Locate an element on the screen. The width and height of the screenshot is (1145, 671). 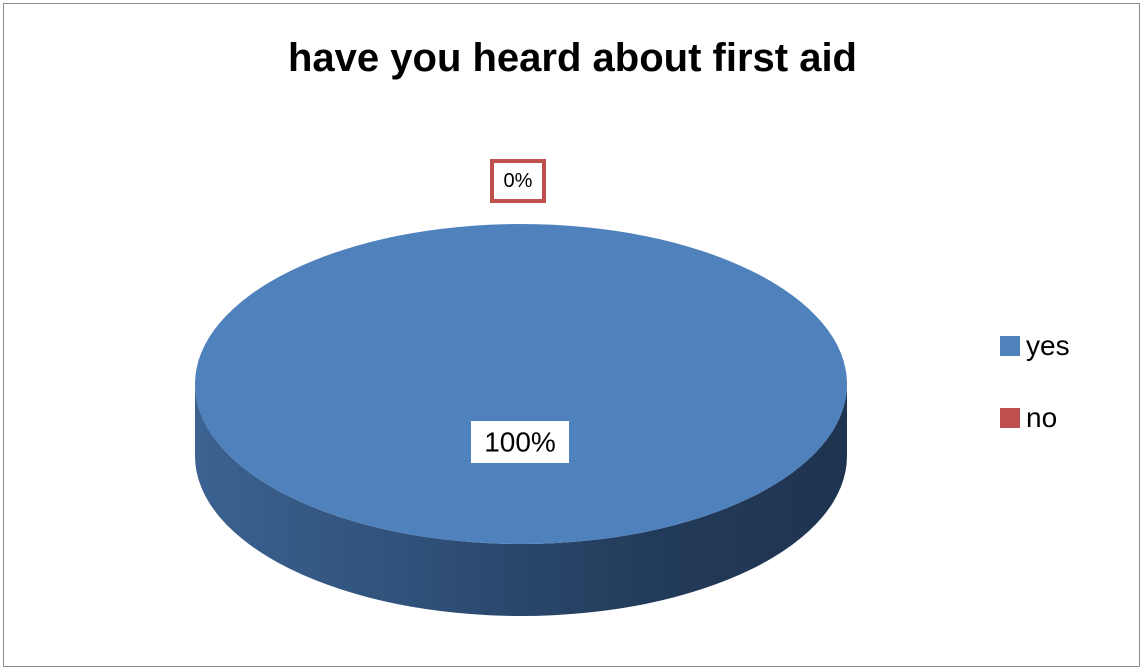
legend-item-no: no is located at coordinates (1035, 418).